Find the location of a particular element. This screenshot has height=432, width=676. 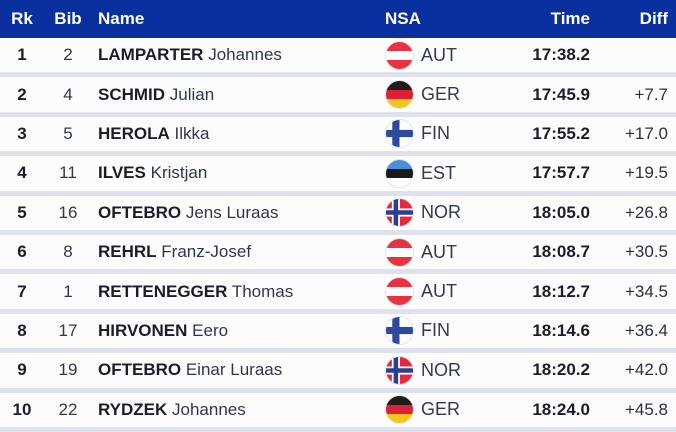

table-row: 7 1 RETTENEGGER Thomas AUT 18:12.7 +34.5 is located at coordinates (338, 294).